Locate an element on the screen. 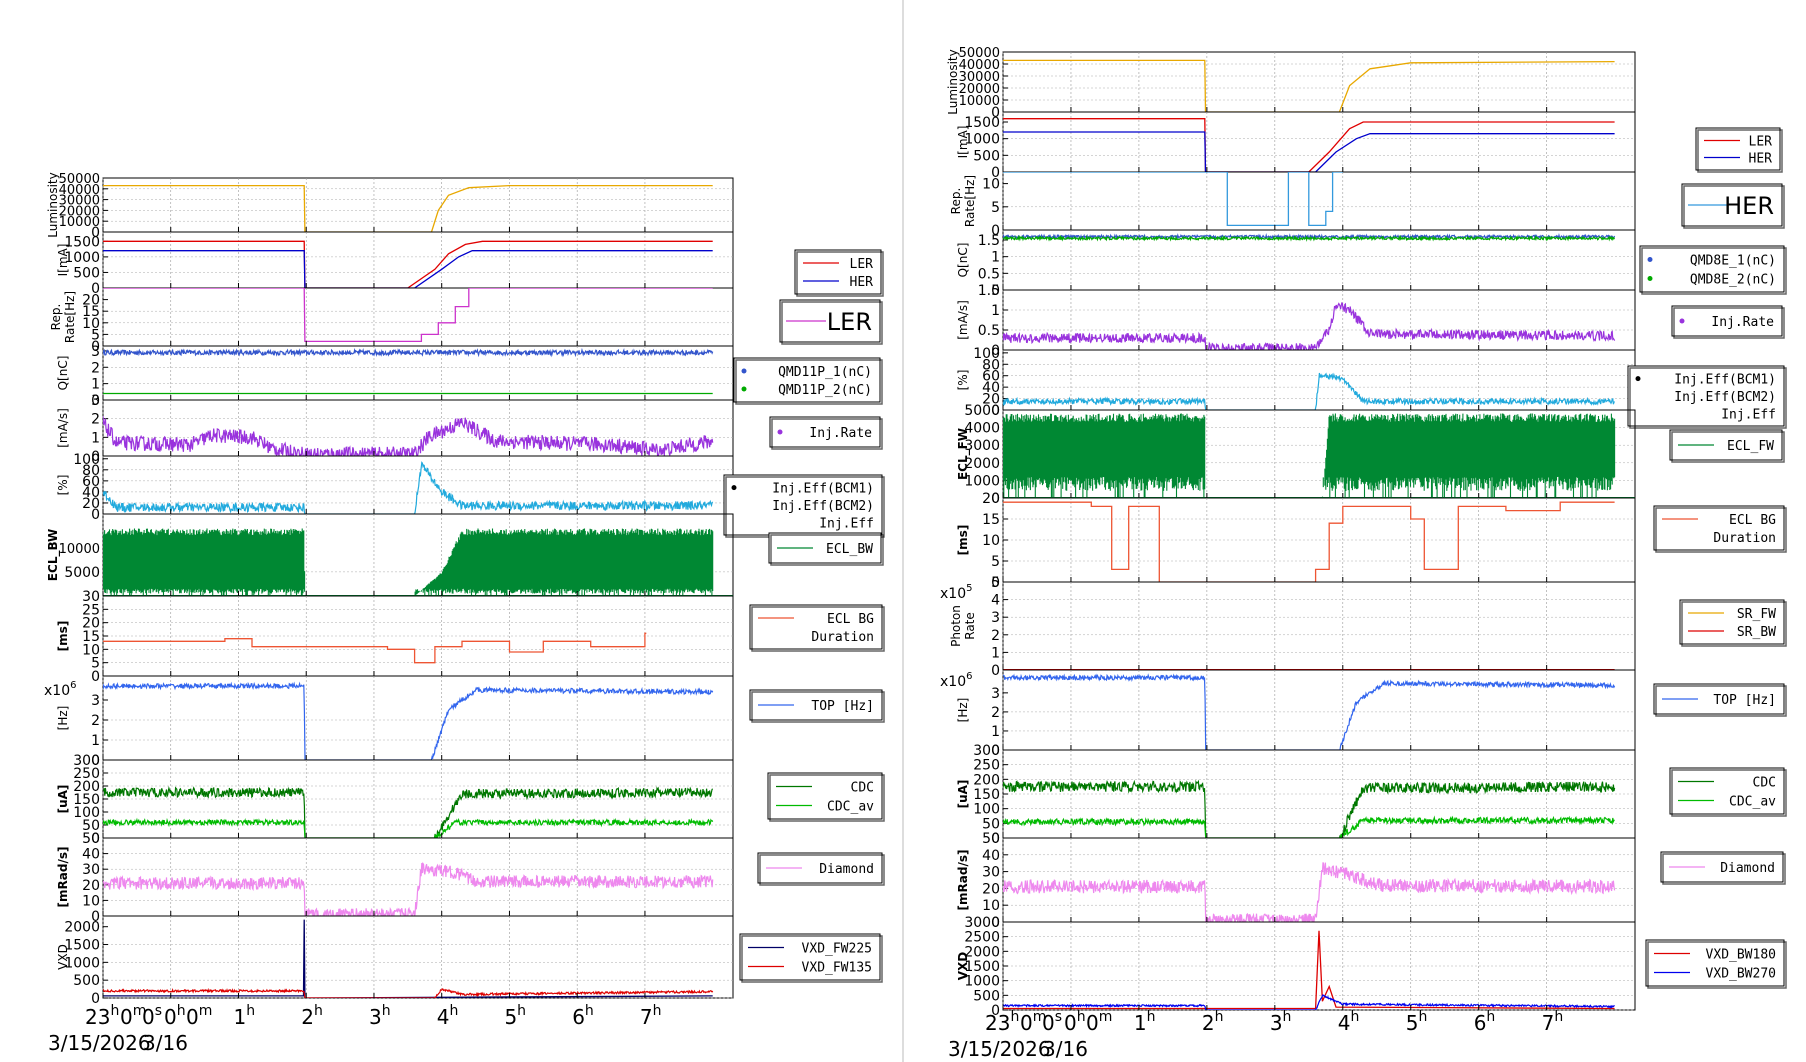  y-tick-label: 50 is located at coordinates (91, 839).